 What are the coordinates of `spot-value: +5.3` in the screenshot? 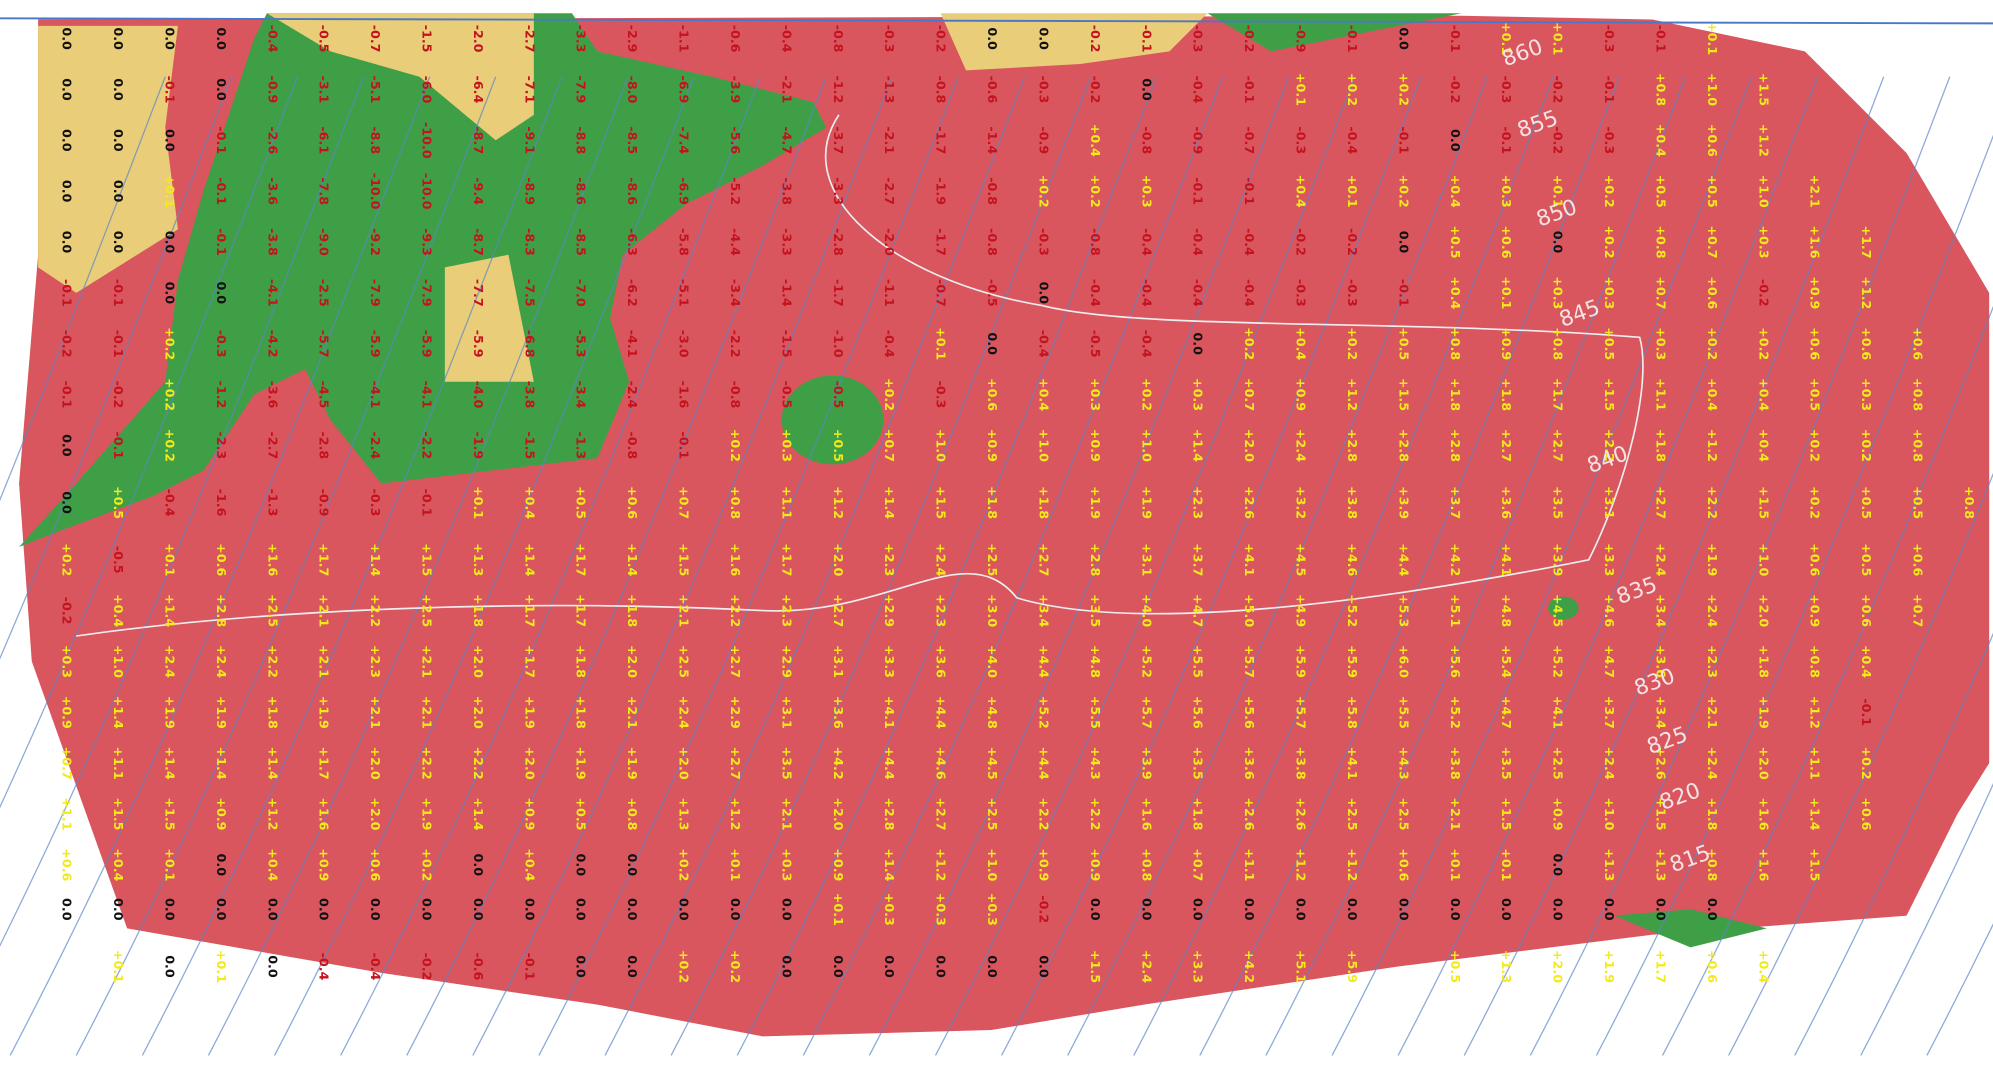 It's located at (1403, 610).